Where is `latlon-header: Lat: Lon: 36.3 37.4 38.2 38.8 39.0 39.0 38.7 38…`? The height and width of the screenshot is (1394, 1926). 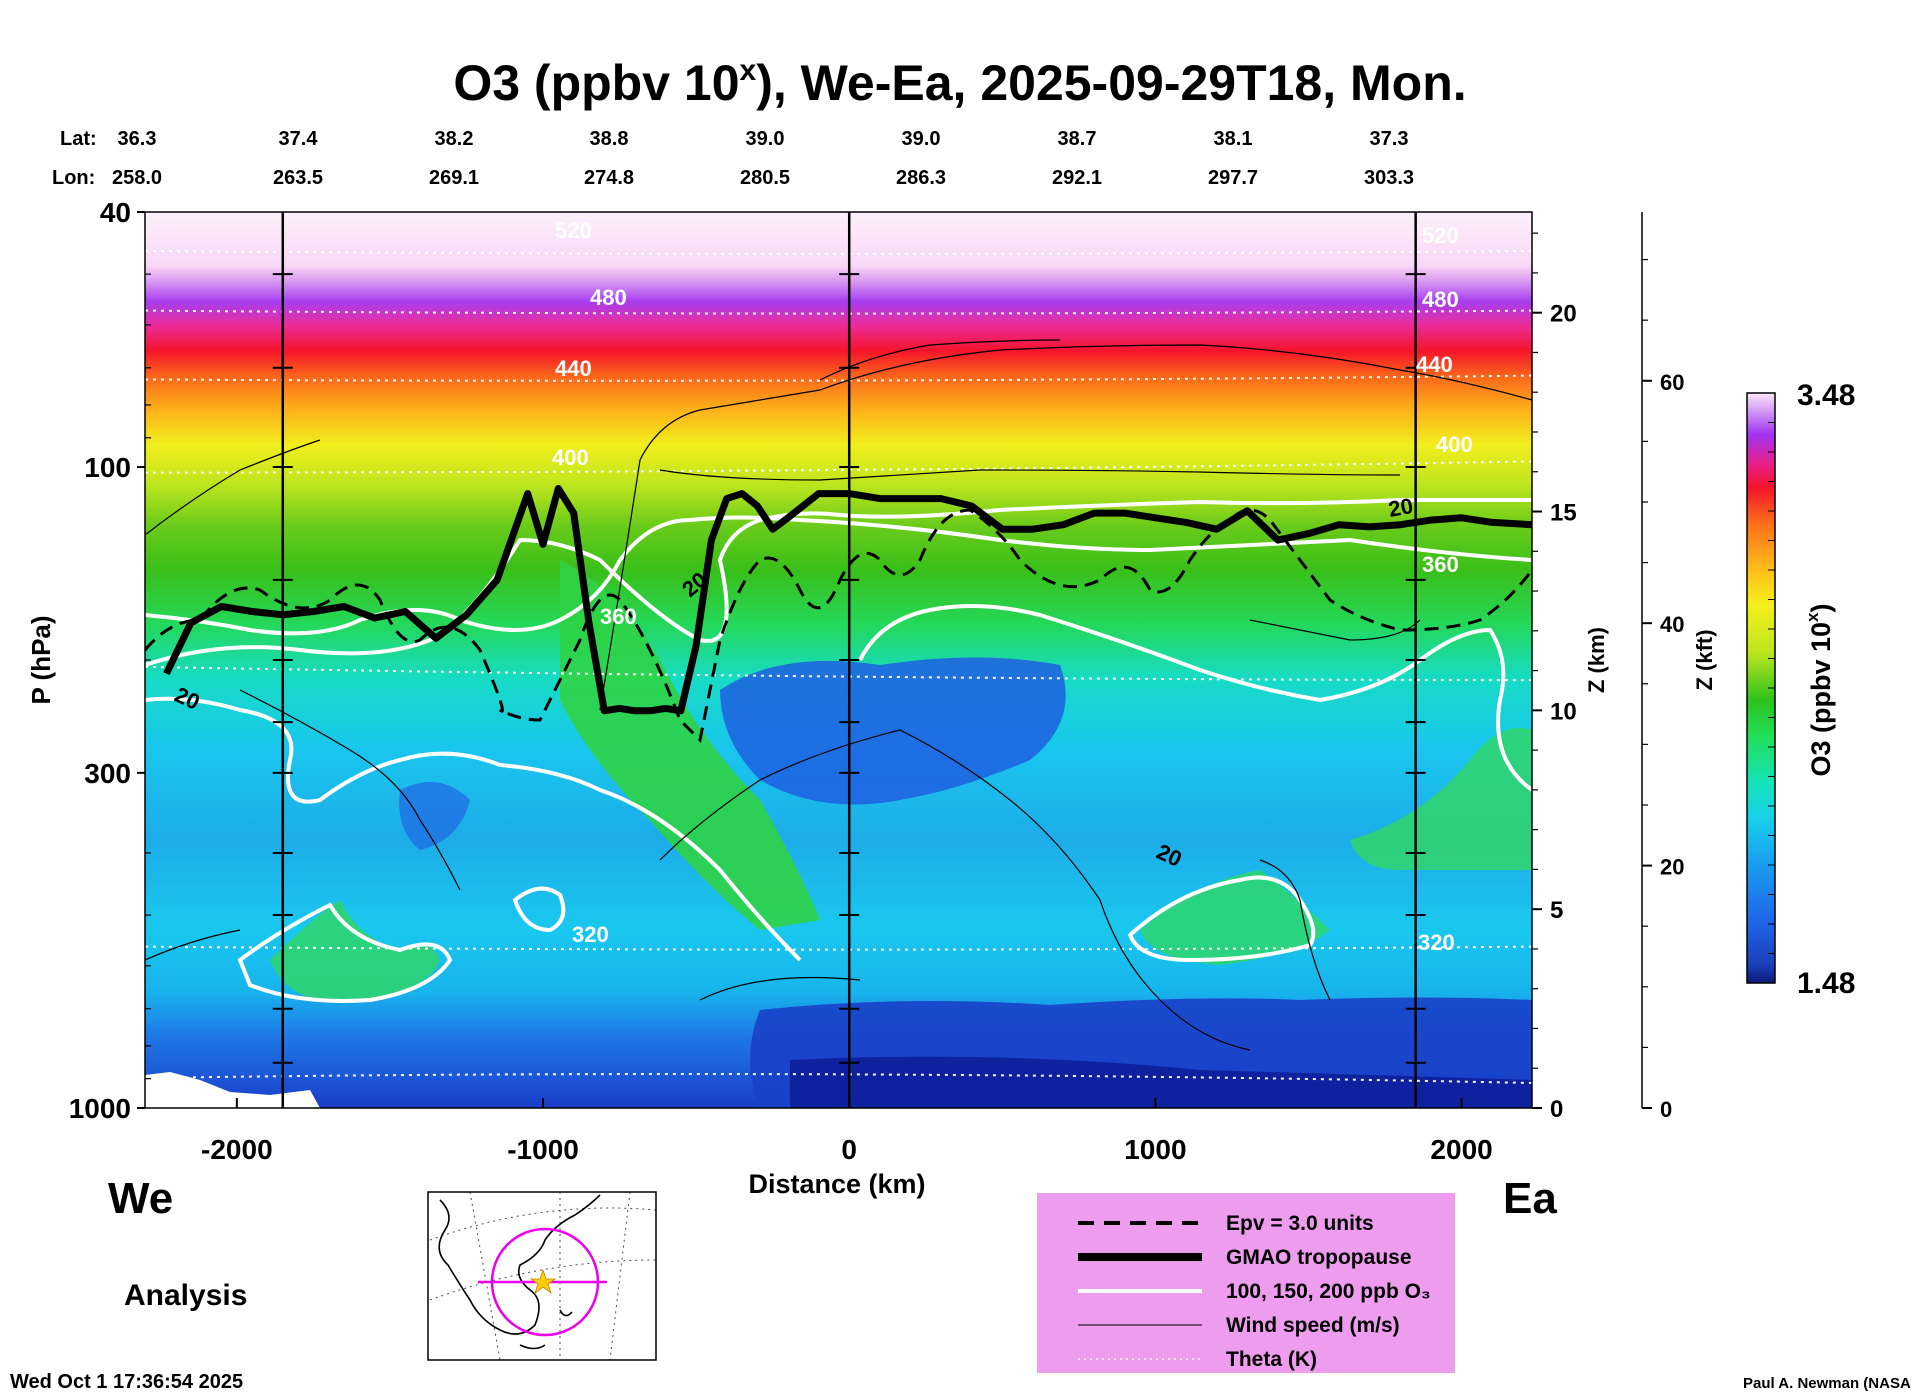 latlon-header: Lat: Lon: 36.3 37.4 38.2 38.8 39.0 39.0 38.7 38… is located at coordinates (733, 158).